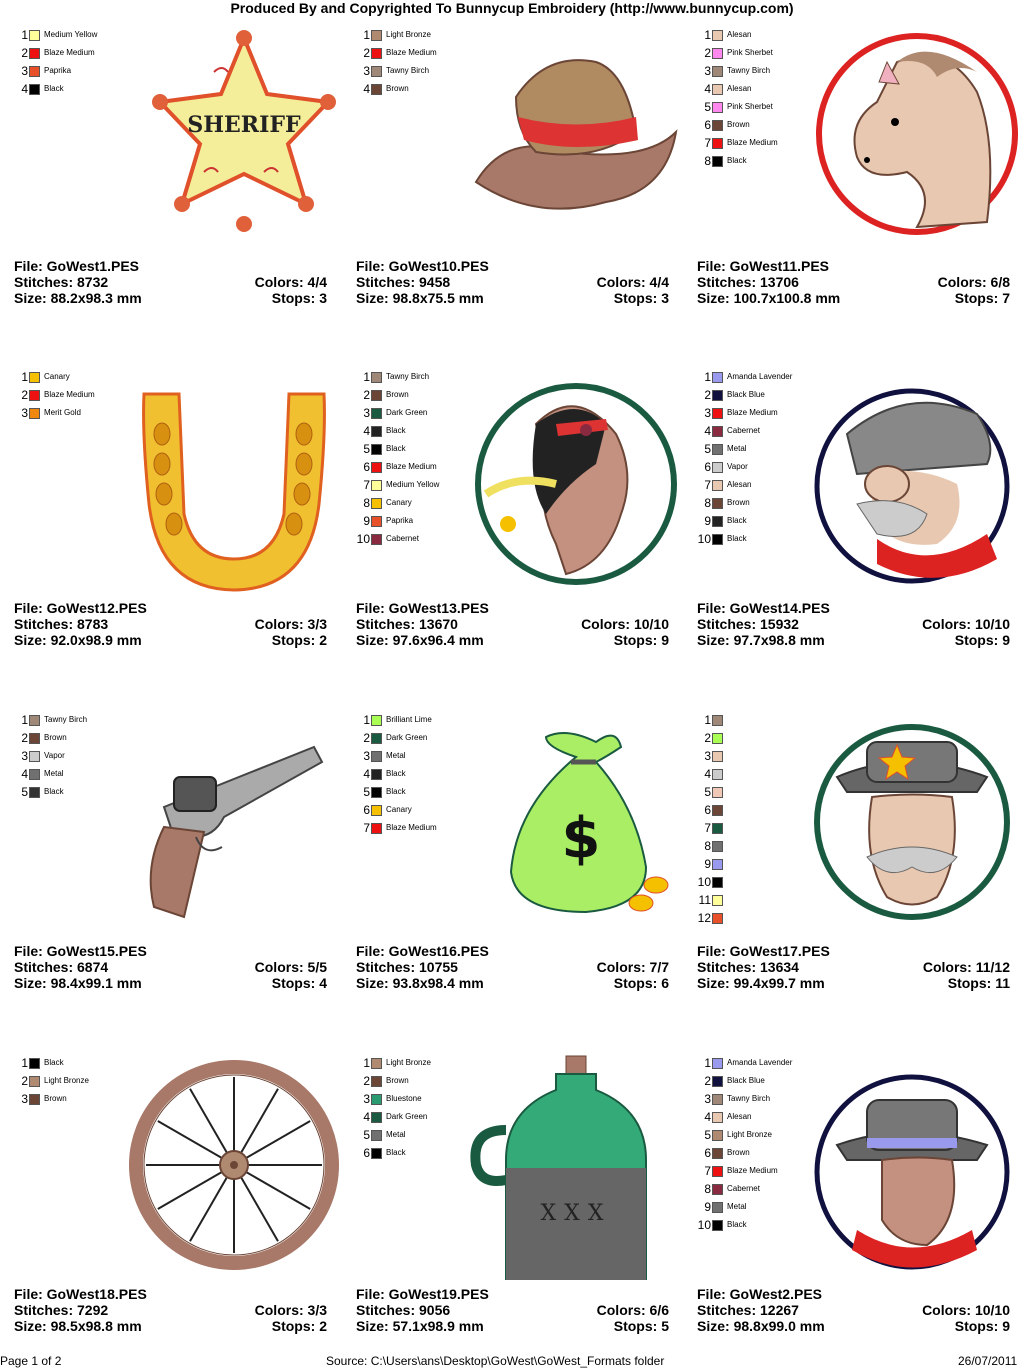 Image resolution: width=1024 pixels, height=1370 pixels. I want to click on palette-number: 10, so click(363, 539).